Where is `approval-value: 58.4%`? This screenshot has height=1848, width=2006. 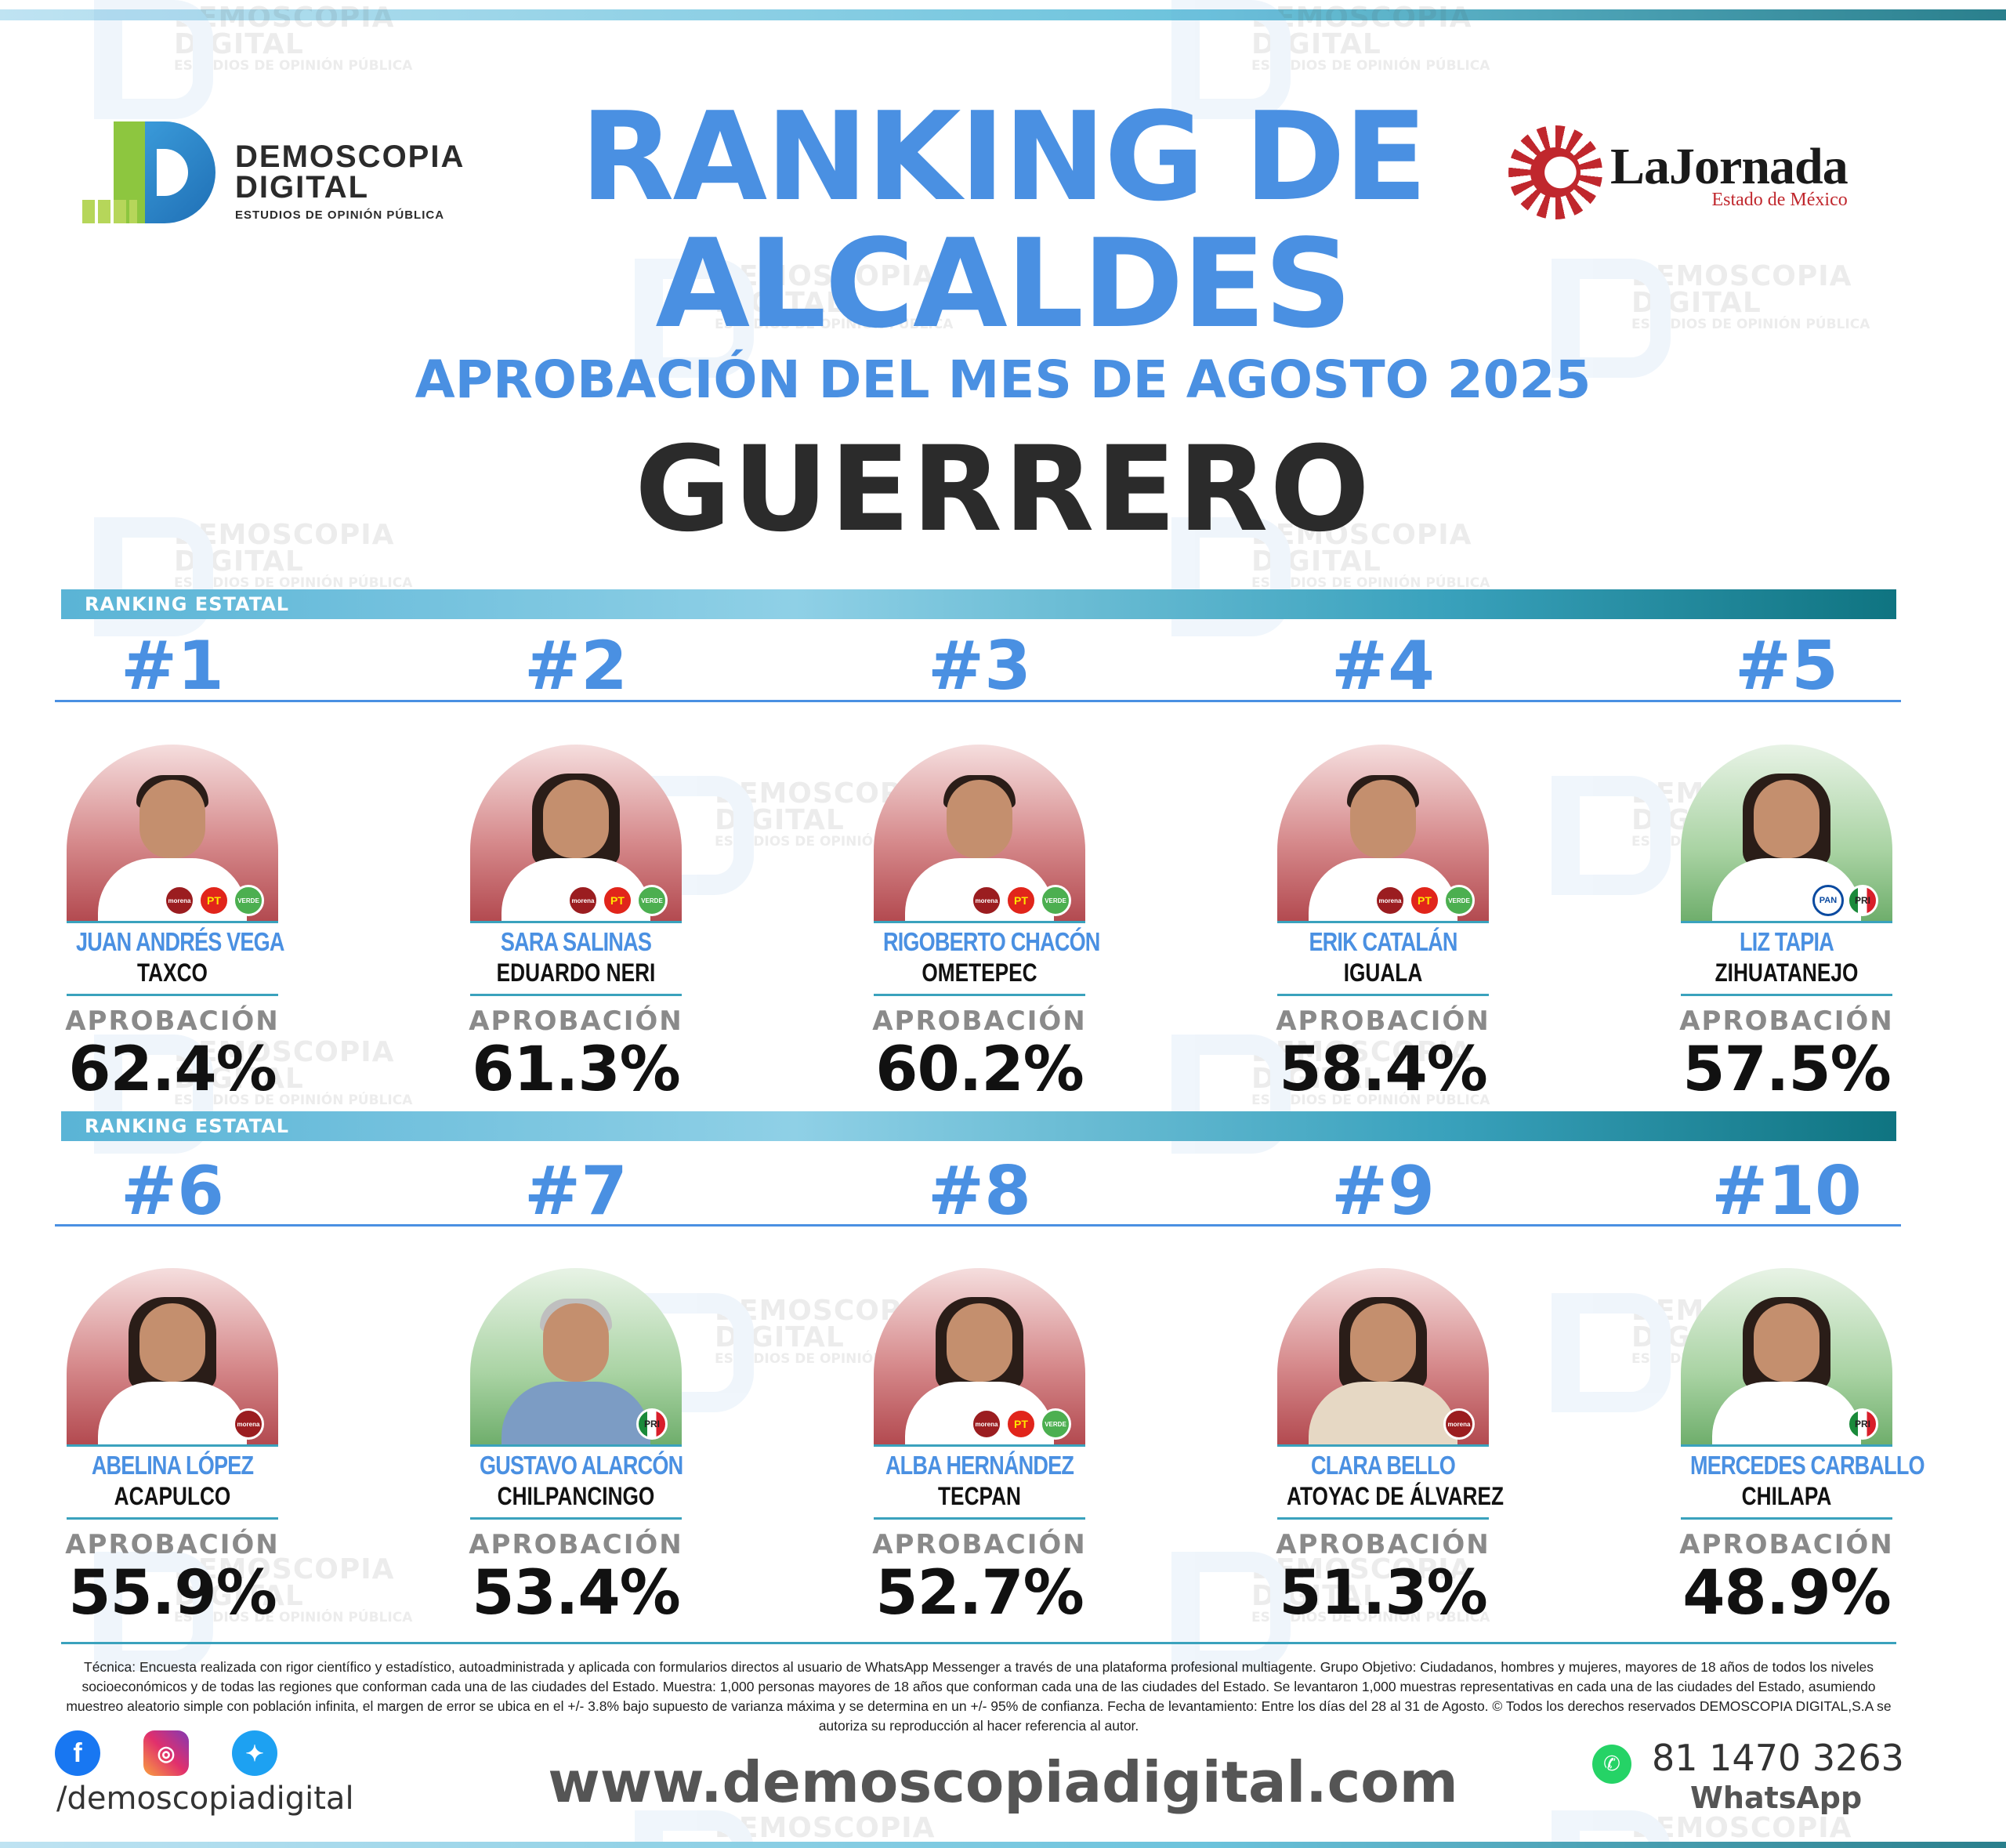
approval-value: 58.4% is located at coordinates (1383, 1070).